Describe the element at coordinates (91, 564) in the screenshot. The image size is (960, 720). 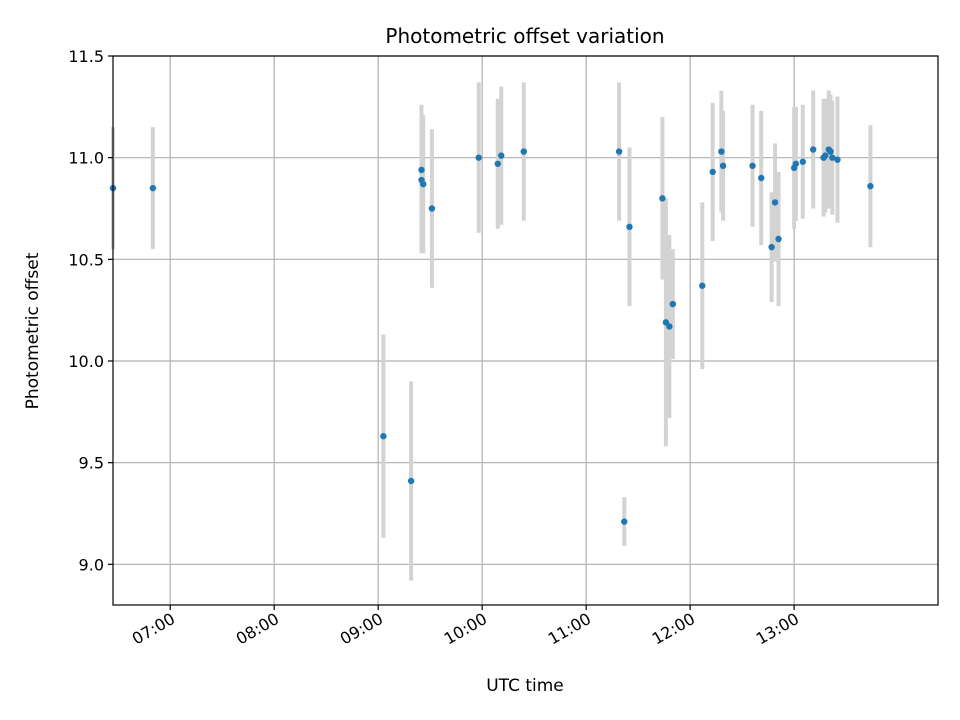
I see `y-tick-label: 9.0` at that location.